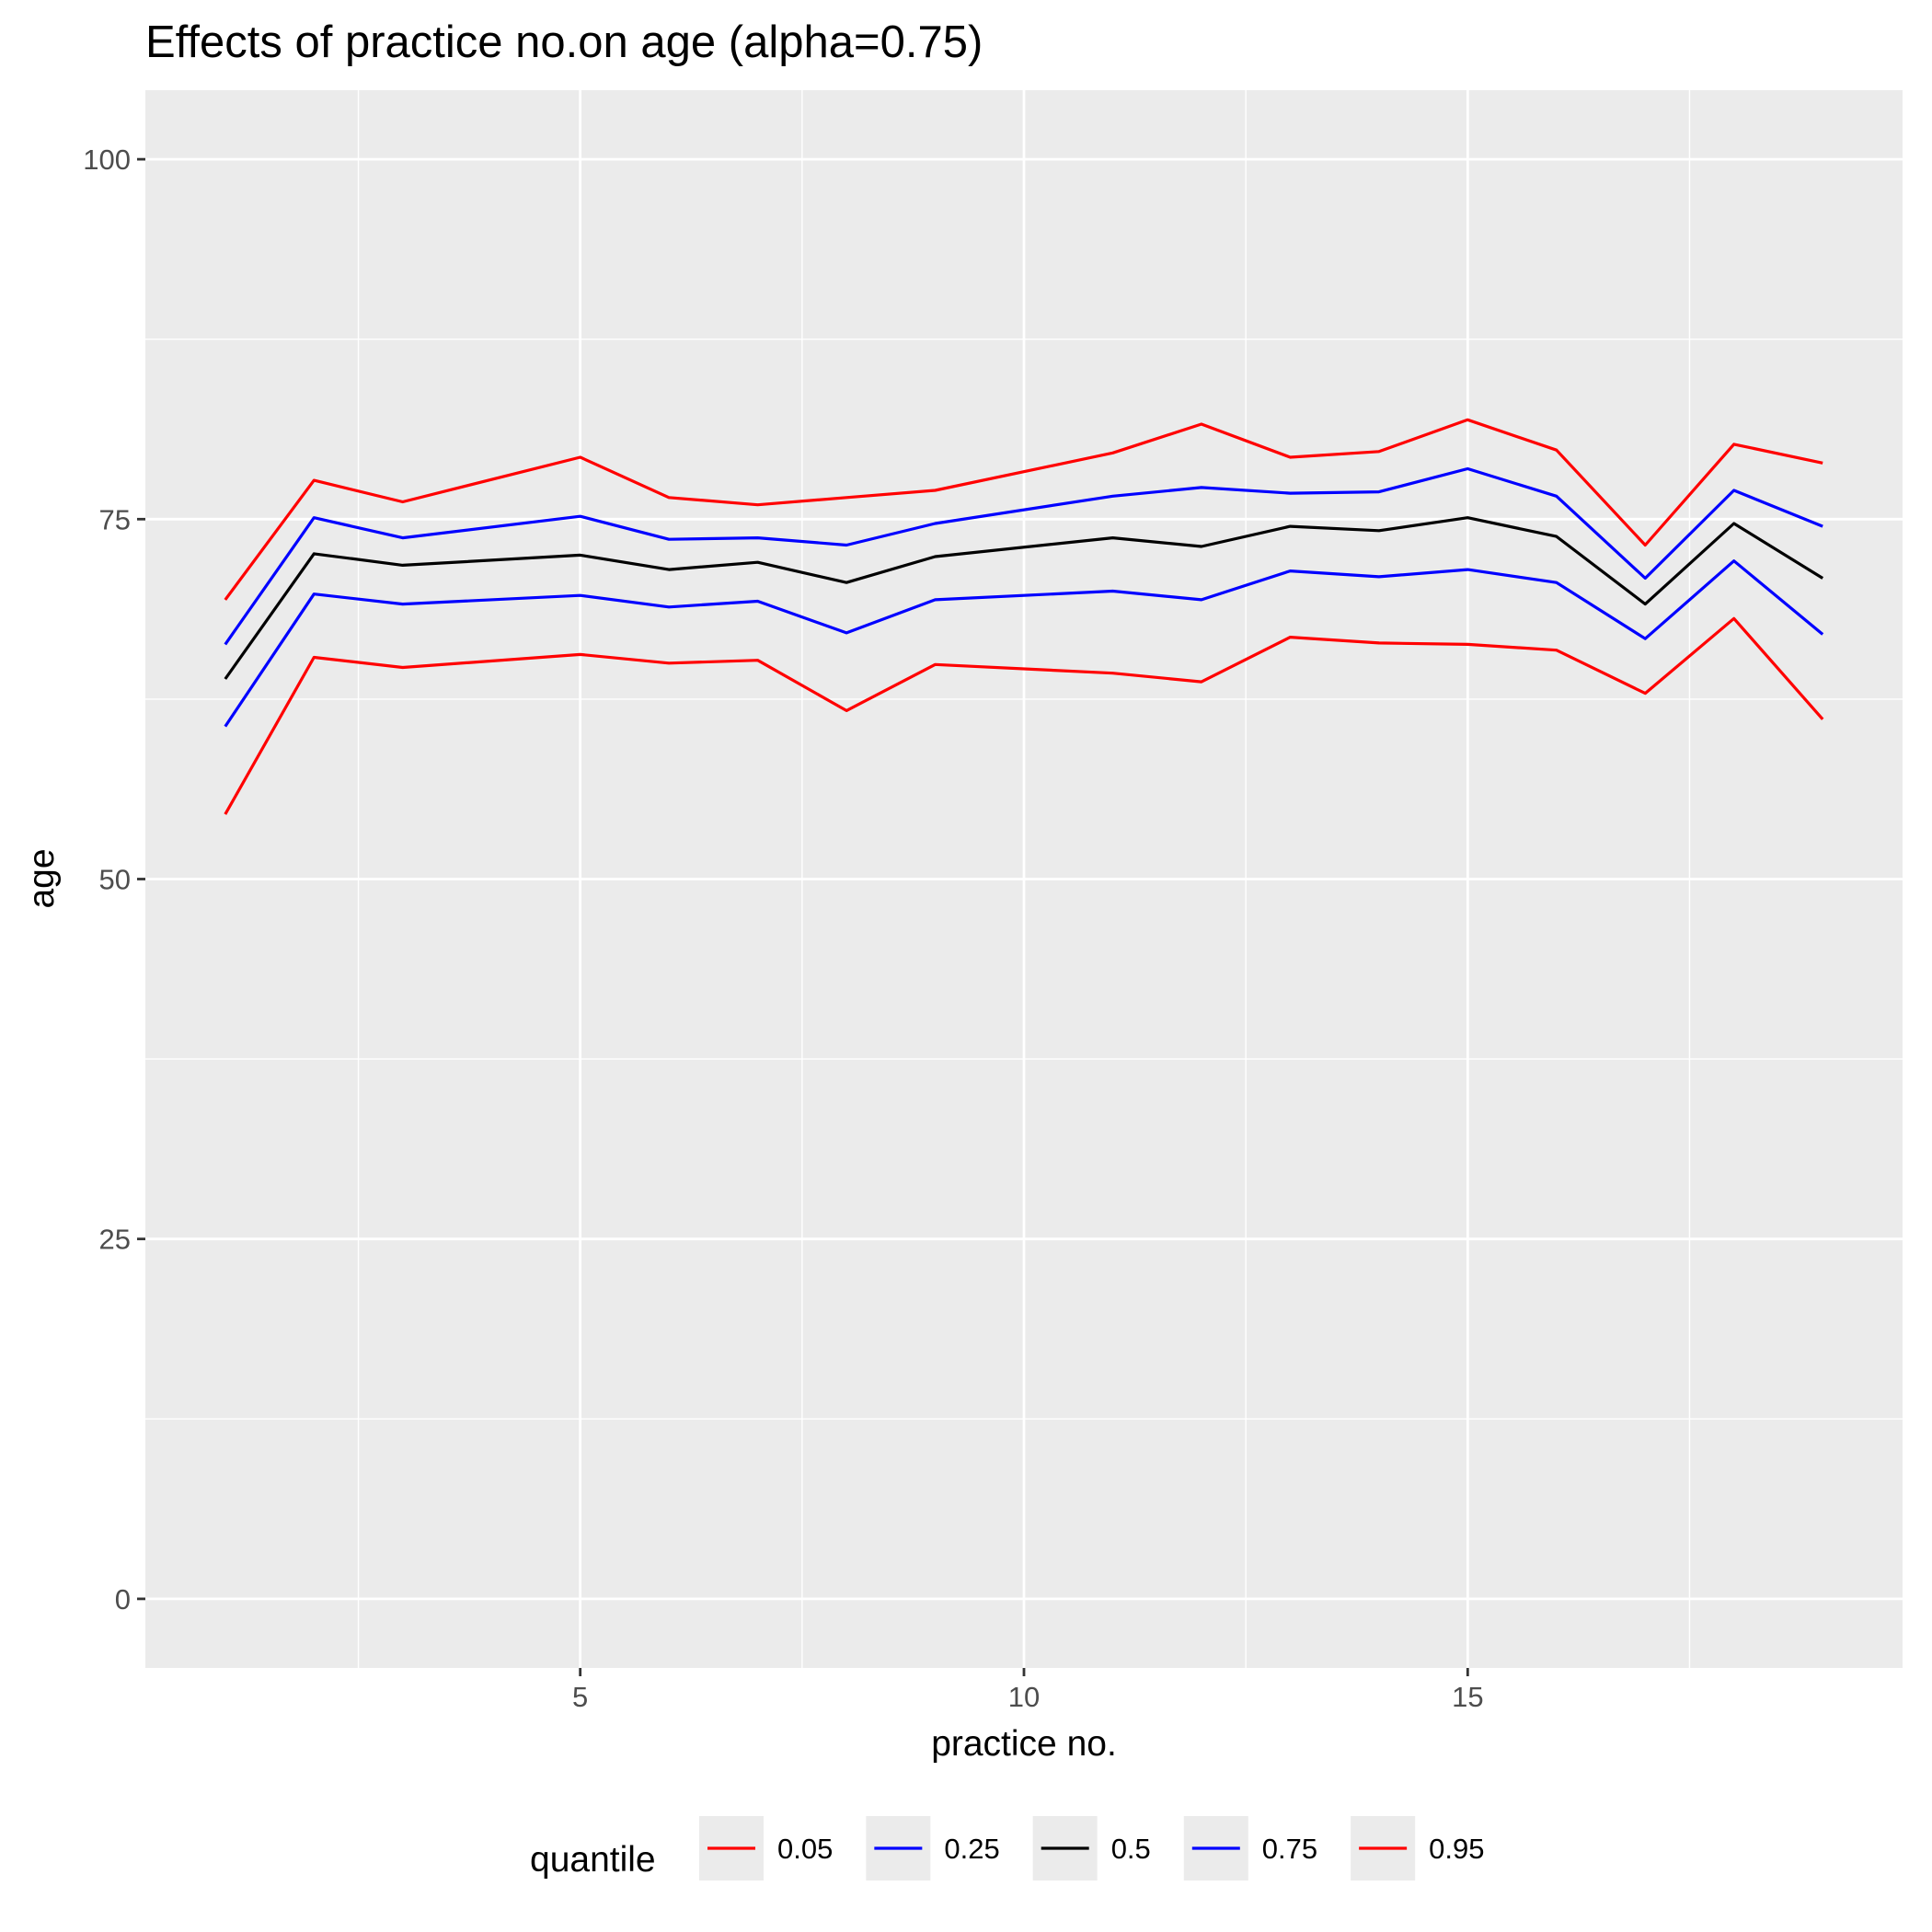 The width and height of the screenshot is (1932, 1932). I want to click on legend-item: 0.05, so click(766, 1848).